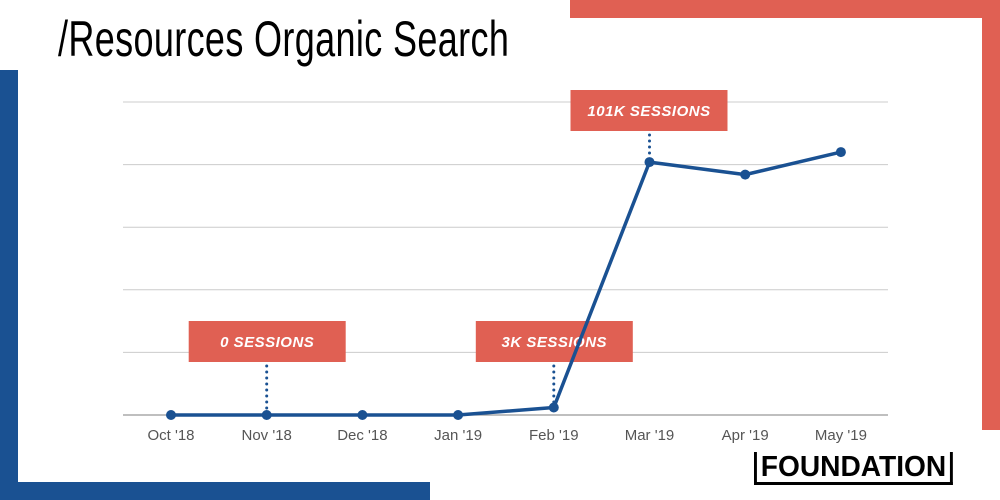 The image size is (1000, 500). I want to click on annotation-label: 0 SESSIONS, so click(267, 342).